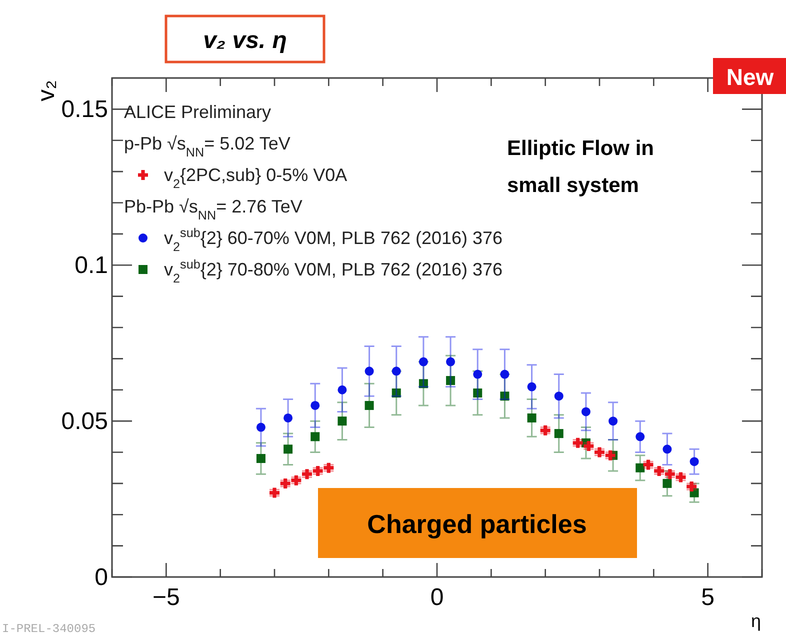  Describe the element at coordinates (84, 422) in the screenshot. I see `y-tick-label: 0.05` at that location.